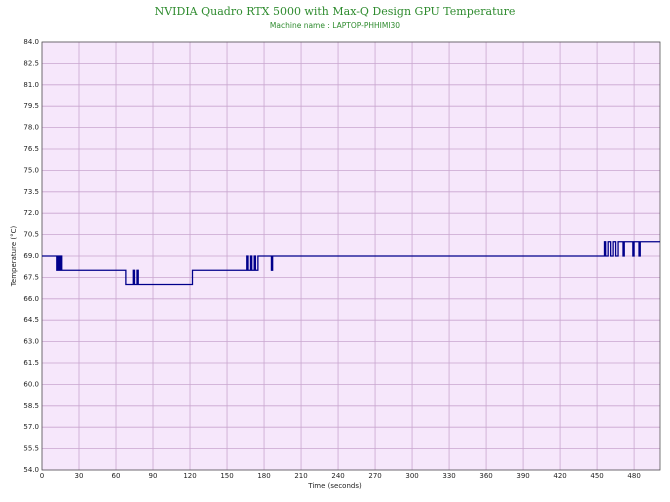 Image resolution: width=670 pixels, height=502 pixels. Describe the element at coordinates (116, 476) in the screenshot. I see `x-tick-label: 60` at that location.